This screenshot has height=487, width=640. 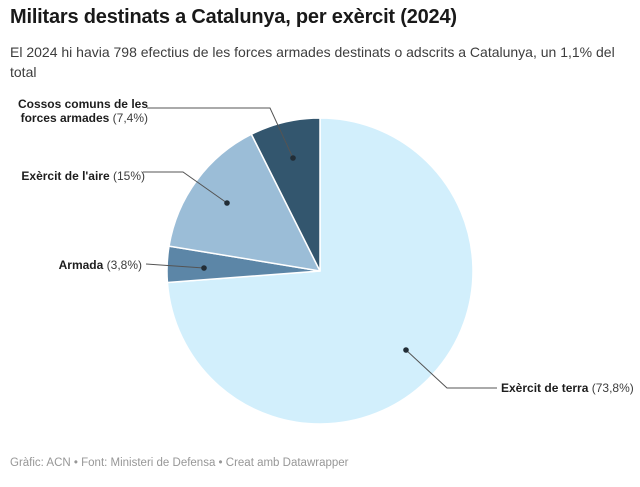 I want to click on callout-label-exercit-de-terra: Exèrcit de terra (73,8%), so click(x=567, y=388).